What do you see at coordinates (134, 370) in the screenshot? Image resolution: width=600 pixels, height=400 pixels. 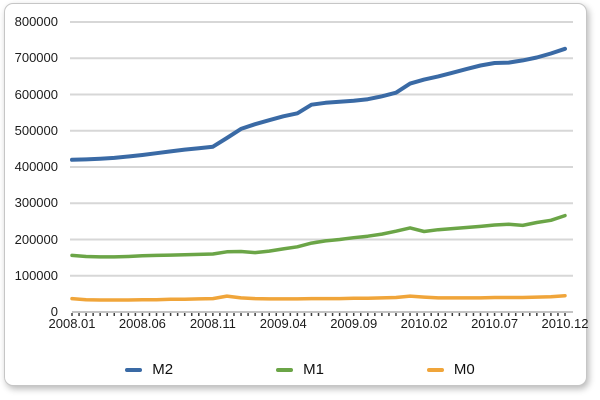 I see `m2-line-swatch-icon` at bounding box center [134, 370].